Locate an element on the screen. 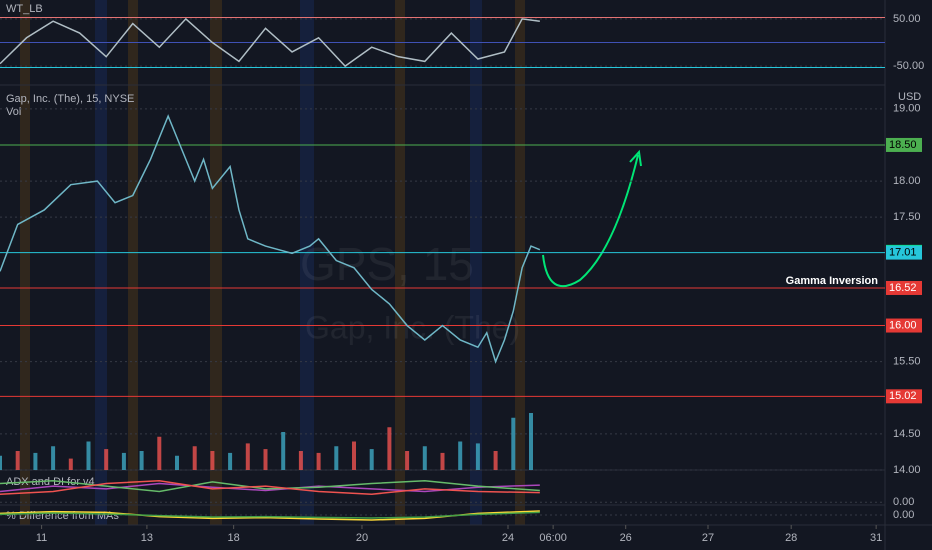  x-tick-label: 24 is located at coordinates (508, 538).